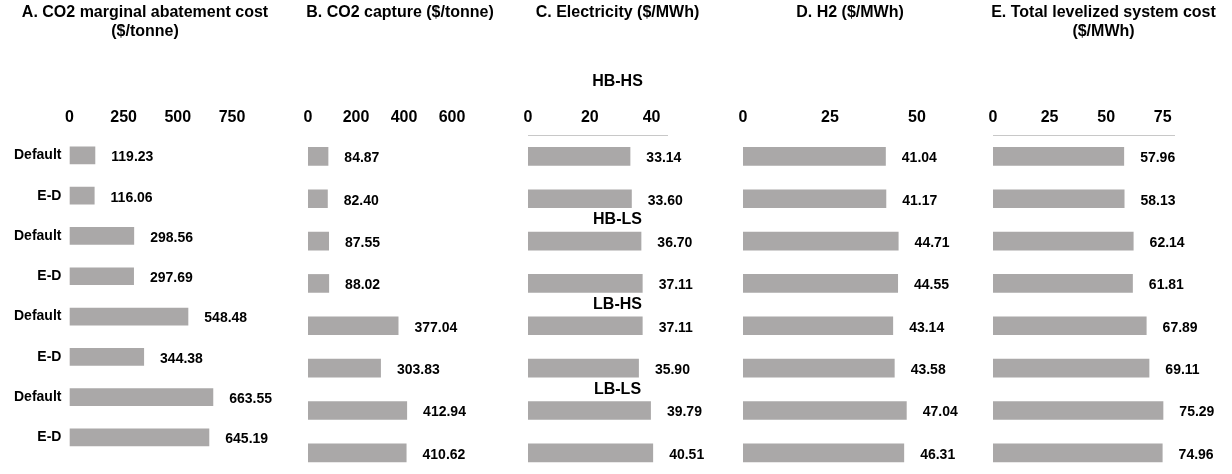 This screenshot has height=474, width=1232. I want to click on x-tick-label: 20, so click(589, 117).